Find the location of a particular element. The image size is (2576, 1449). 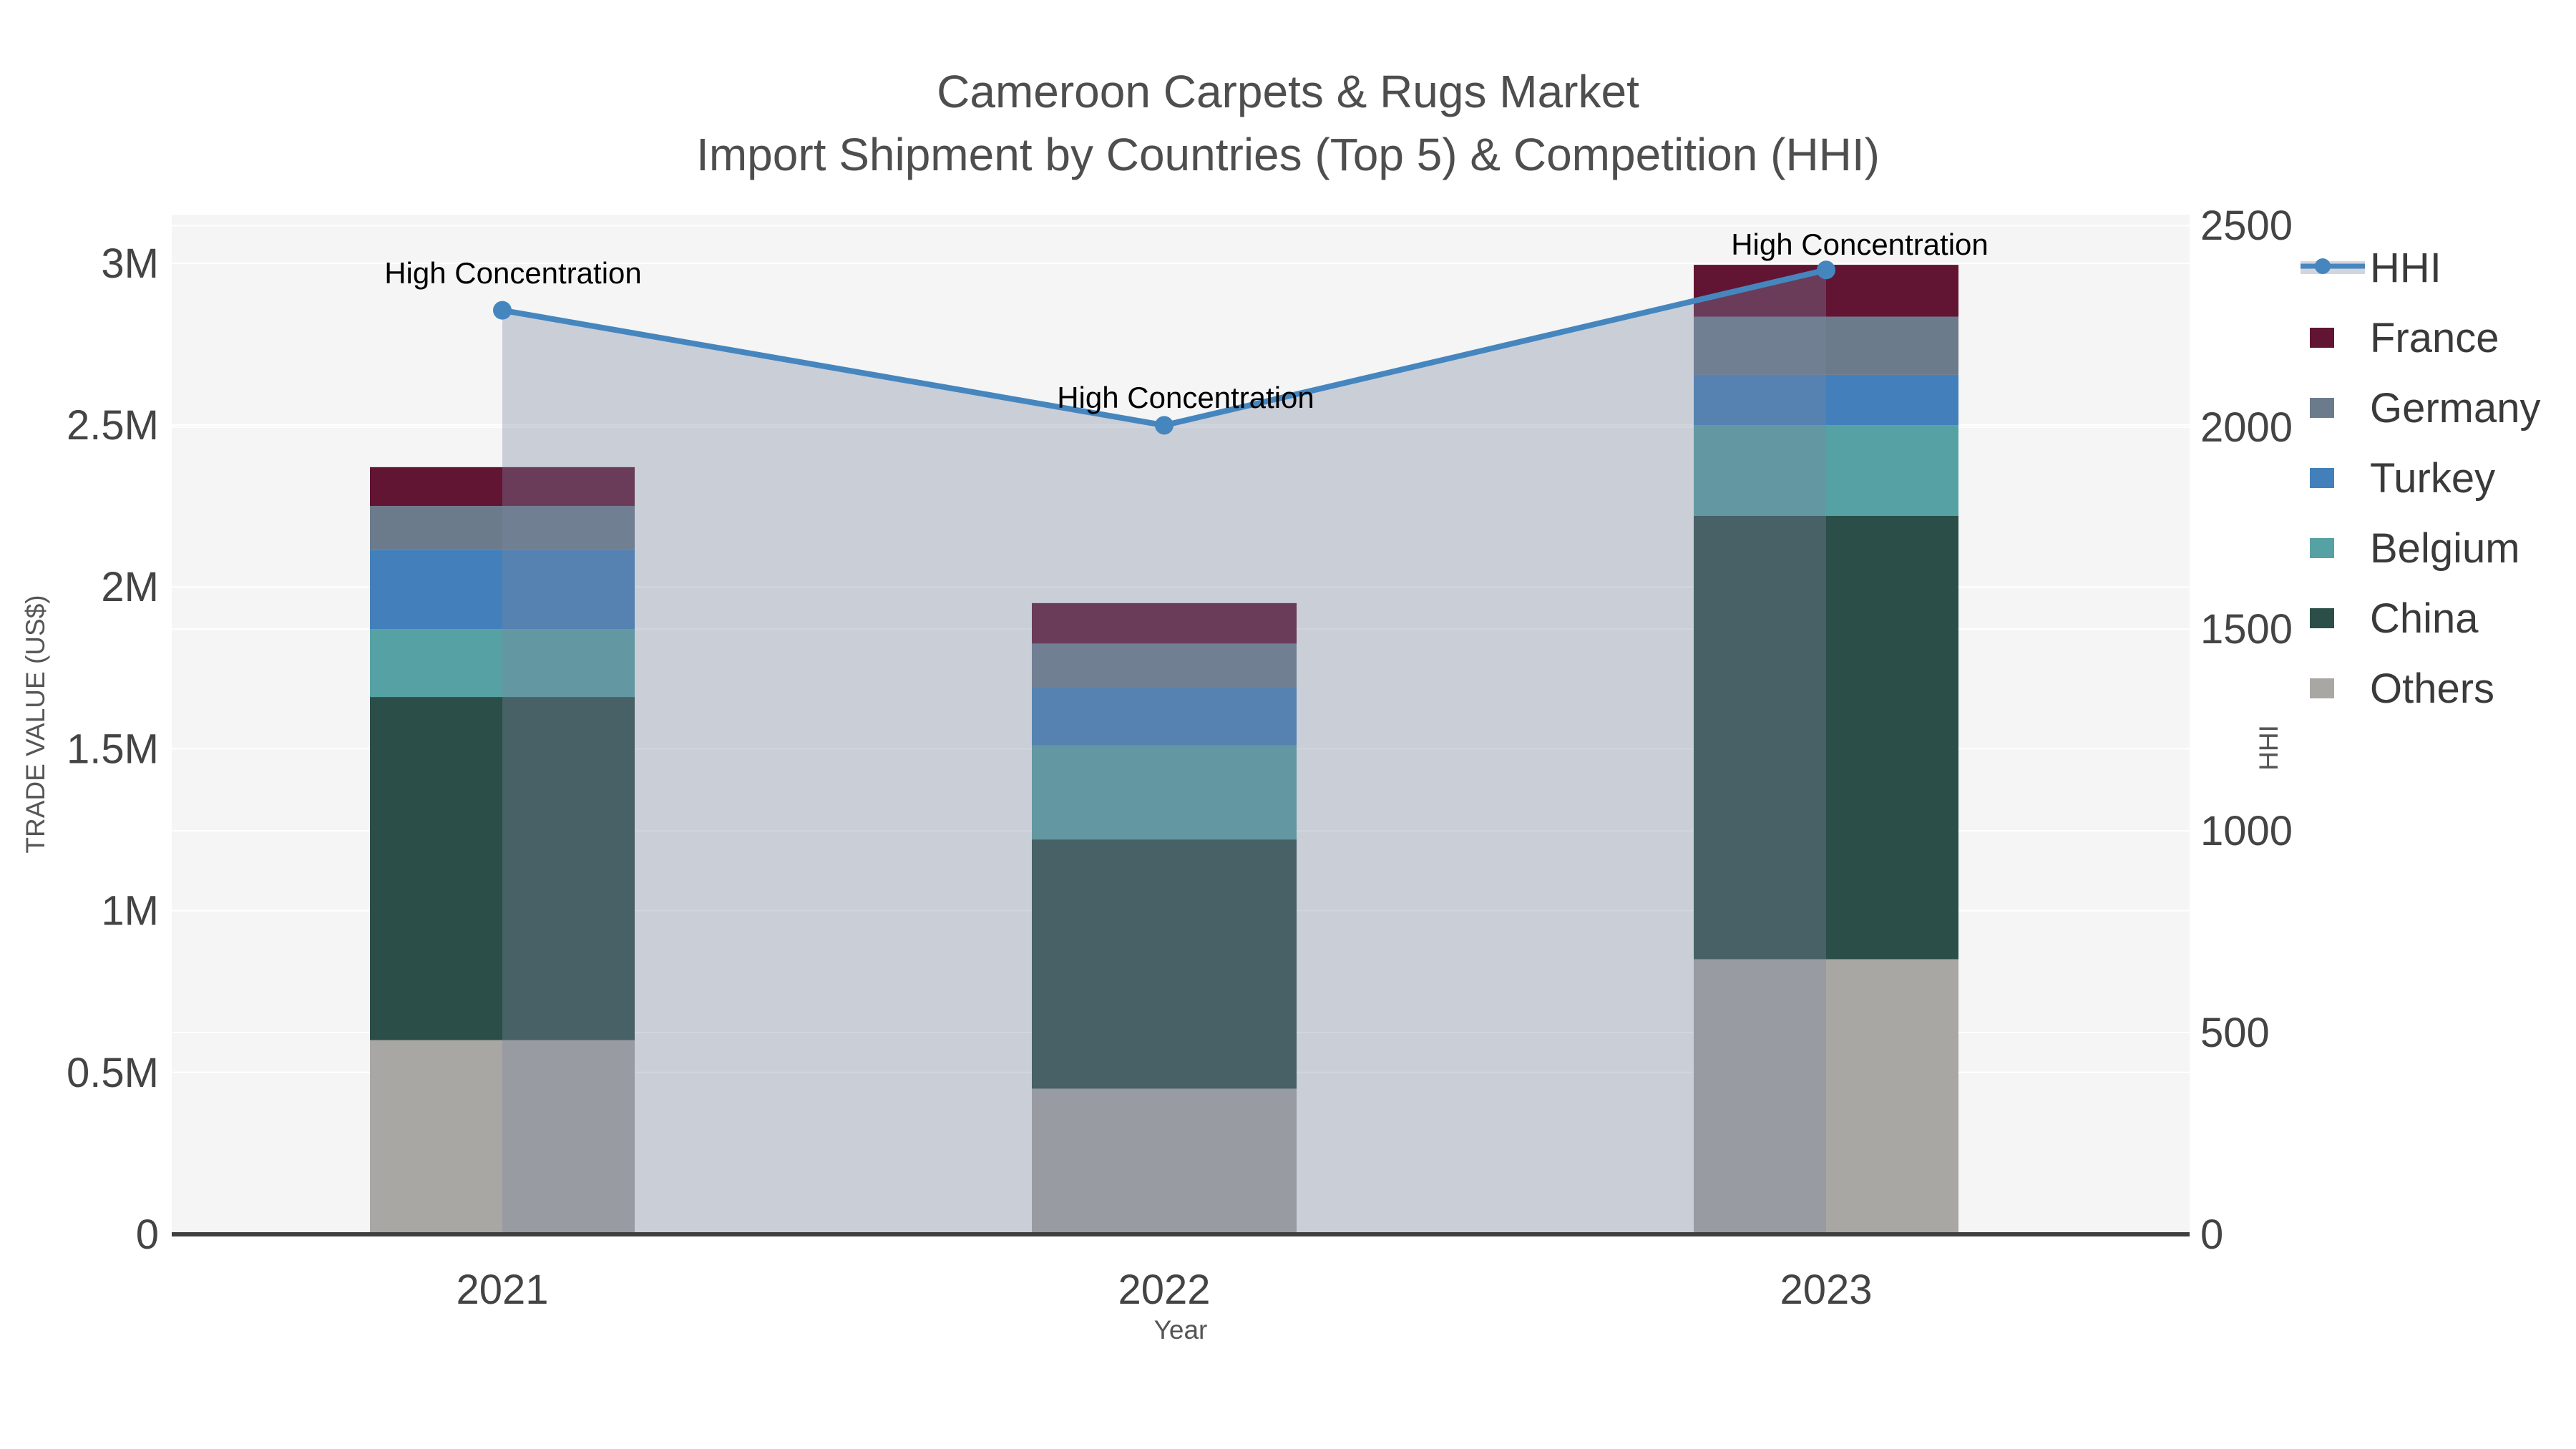

y-right-tick-label: 1000 is located at coordinates (2246, 831).